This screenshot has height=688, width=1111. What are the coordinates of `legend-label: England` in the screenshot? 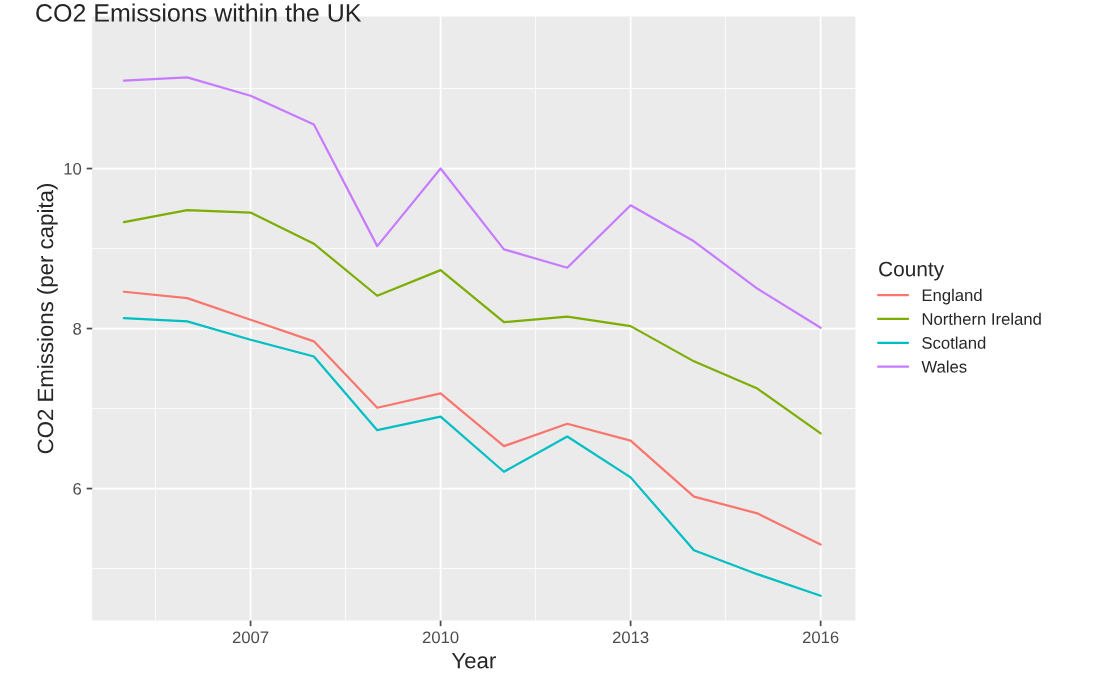 It's located at (952, 296).